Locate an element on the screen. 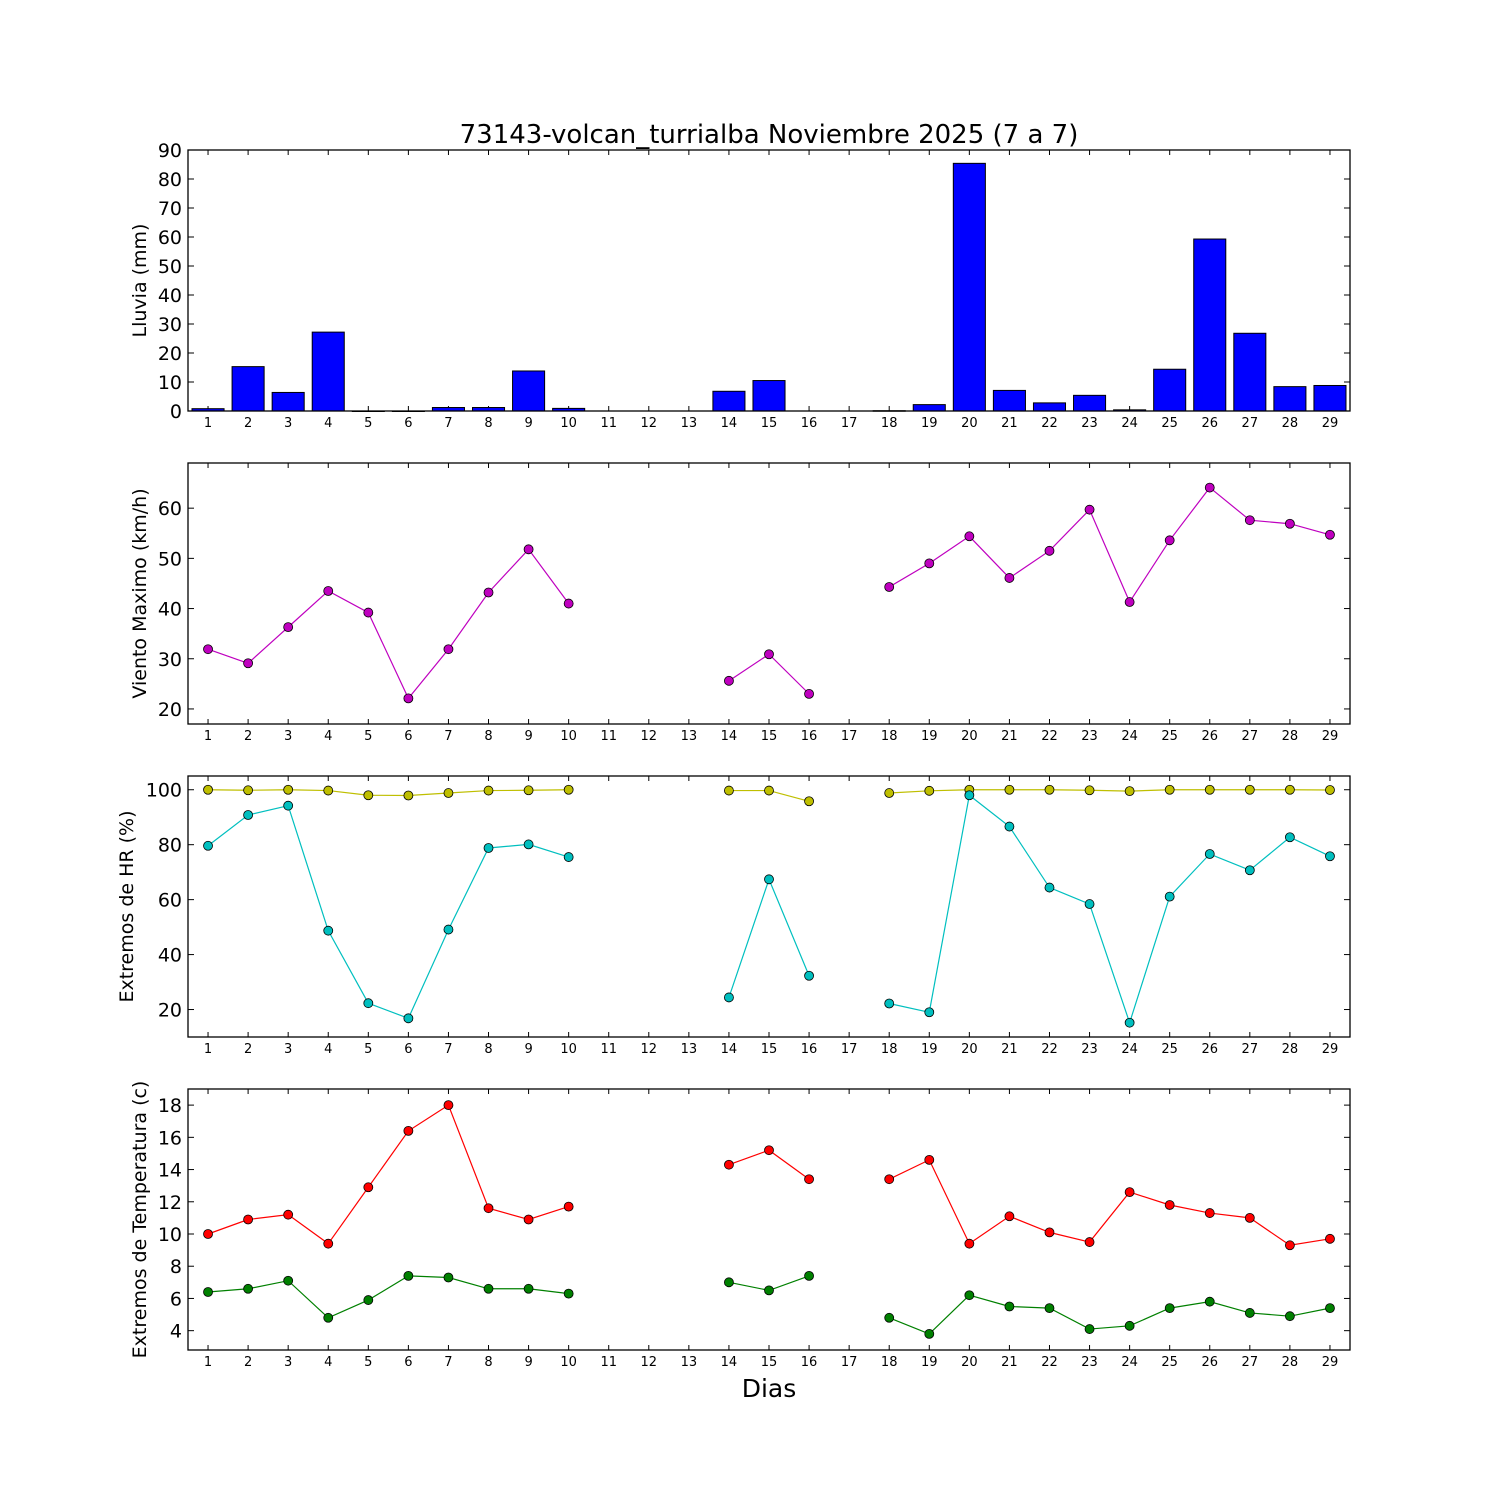 The image size is (1500, 1500). y-tick-label: 50 is located at coordinates (170, 267).